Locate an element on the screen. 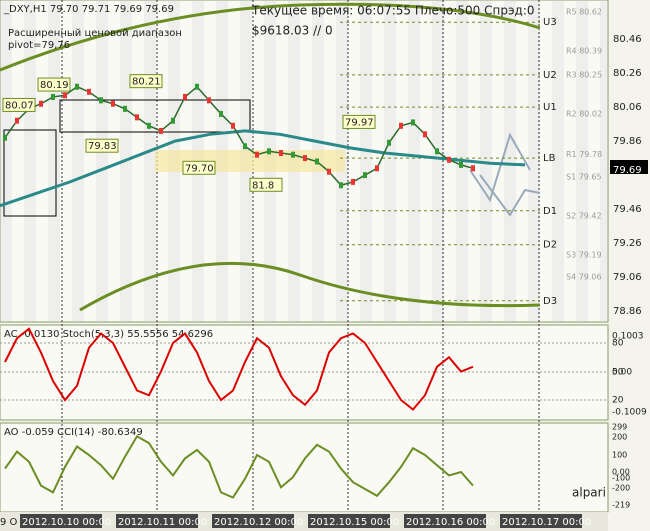  panel2-label: 100 is located at coordinates (619, 455).